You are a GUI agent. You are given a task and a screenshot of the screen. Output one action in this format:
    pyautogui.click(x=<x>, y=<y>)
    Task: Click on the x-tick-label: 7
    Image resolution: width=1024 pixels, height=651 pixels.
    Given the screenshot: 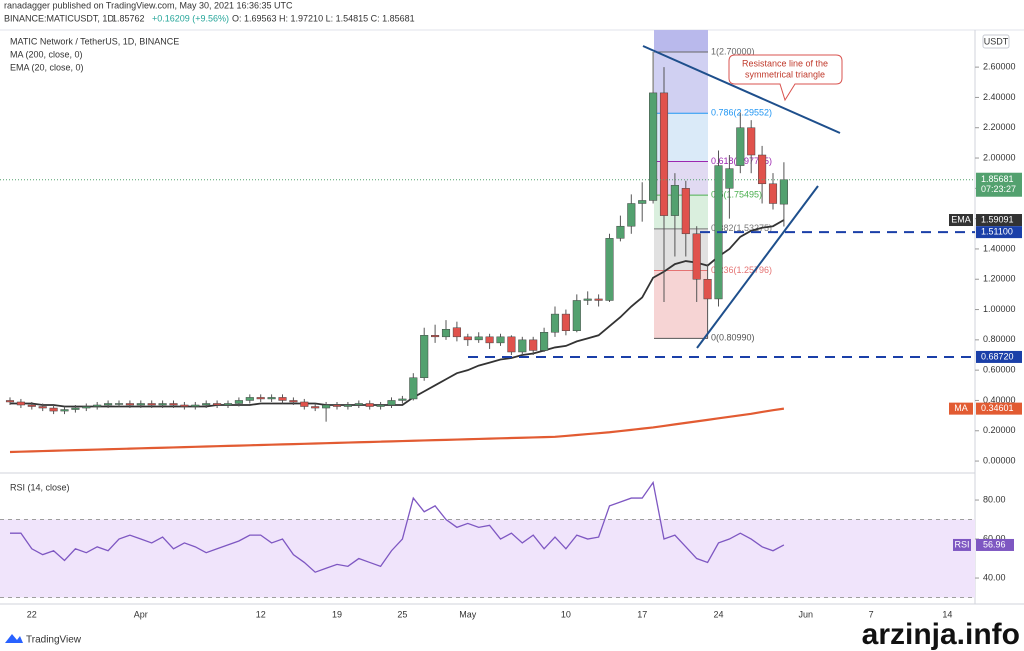 What is the action you would take?
    pyautogui.click(x=871, y=614)
    